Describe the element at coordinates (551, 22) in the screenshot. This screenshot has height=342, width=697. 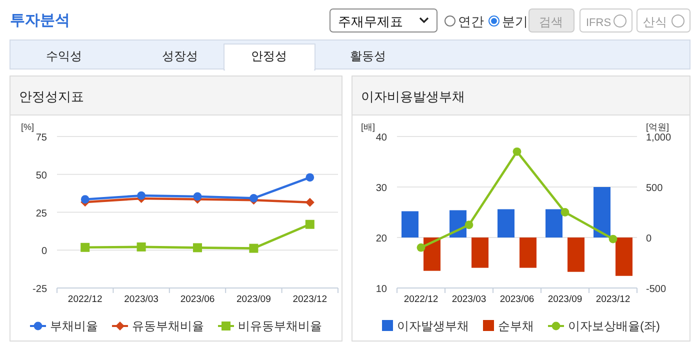
I see `text: 검색` at that location.